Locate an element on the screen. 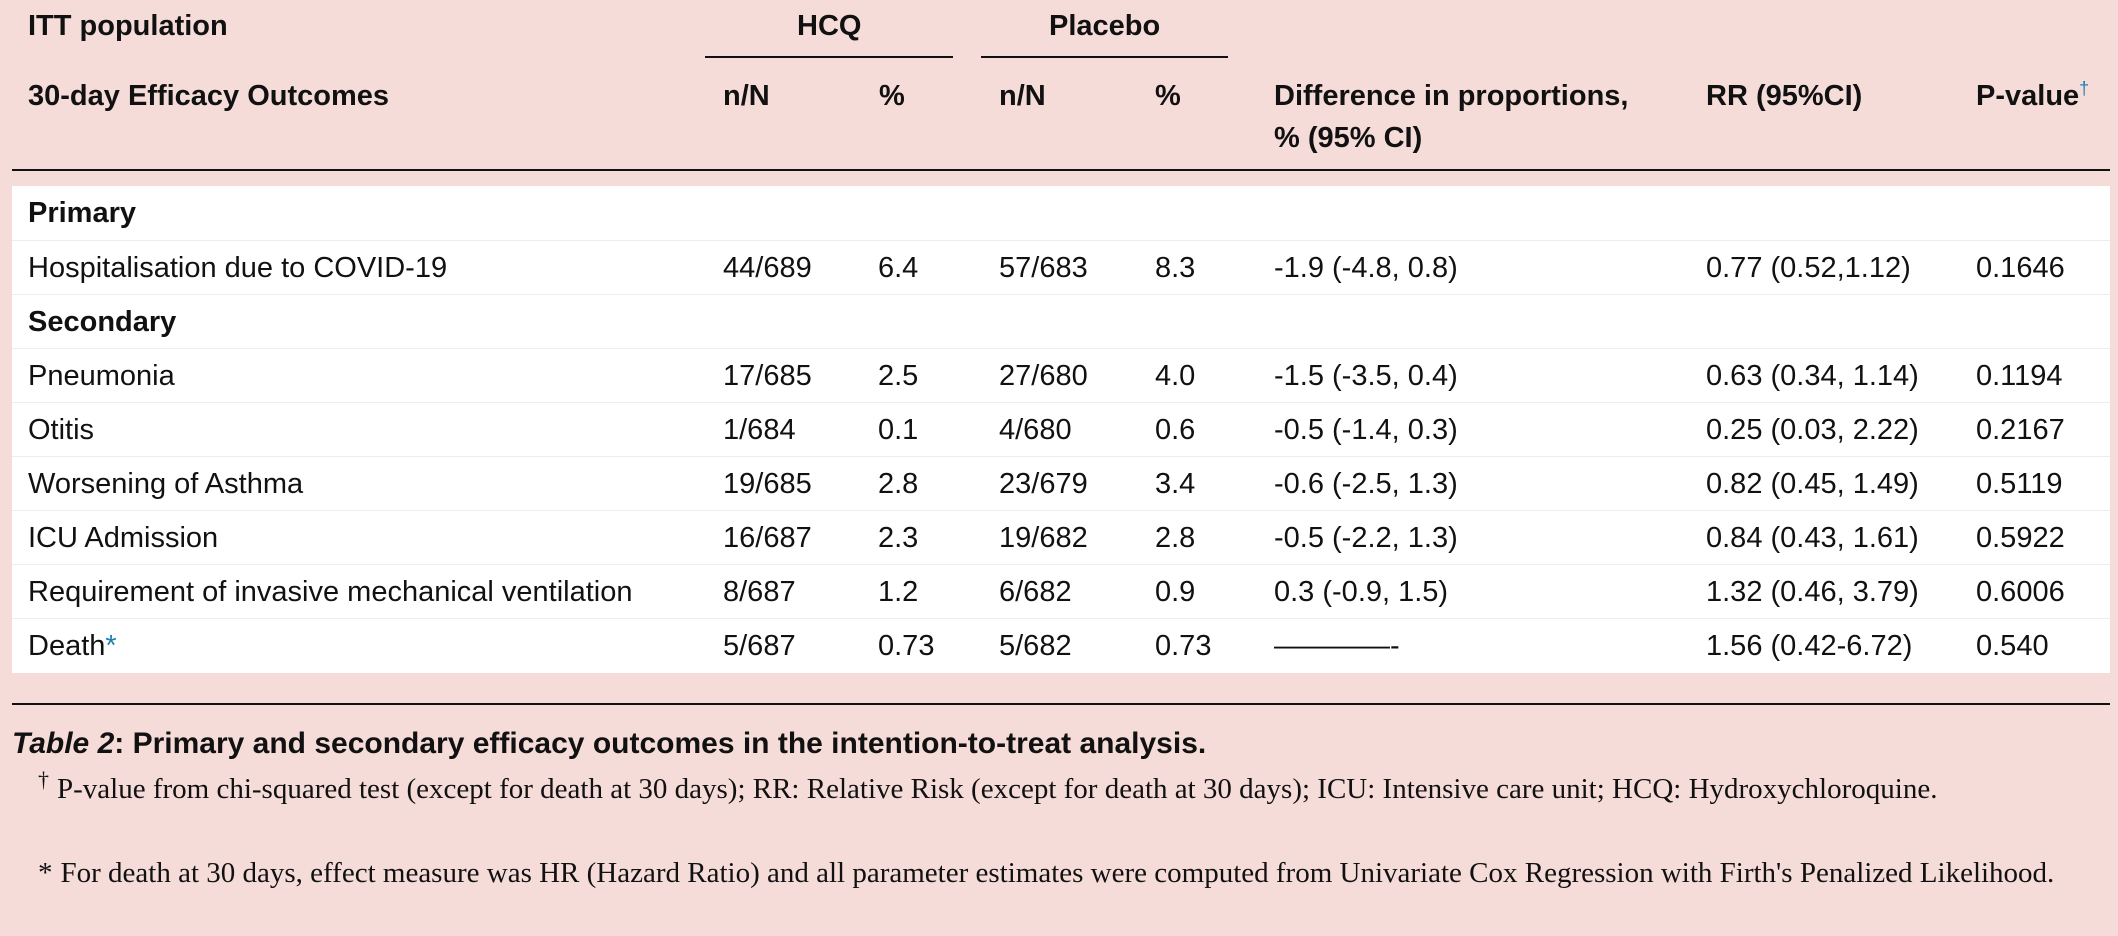 Image resolution: width=2118 pixels, height=936 pixels. relative-risk: 0.63 (0.34, 1.14) is located at coordinates (1812, 376).